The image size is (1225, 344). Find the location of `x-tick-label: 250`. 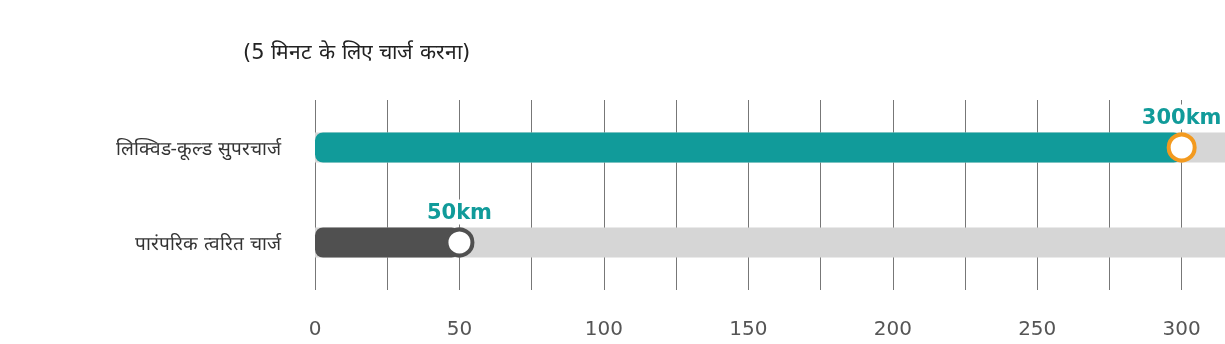

x-tick-label: 250 is located at coordinates (1037, 328).